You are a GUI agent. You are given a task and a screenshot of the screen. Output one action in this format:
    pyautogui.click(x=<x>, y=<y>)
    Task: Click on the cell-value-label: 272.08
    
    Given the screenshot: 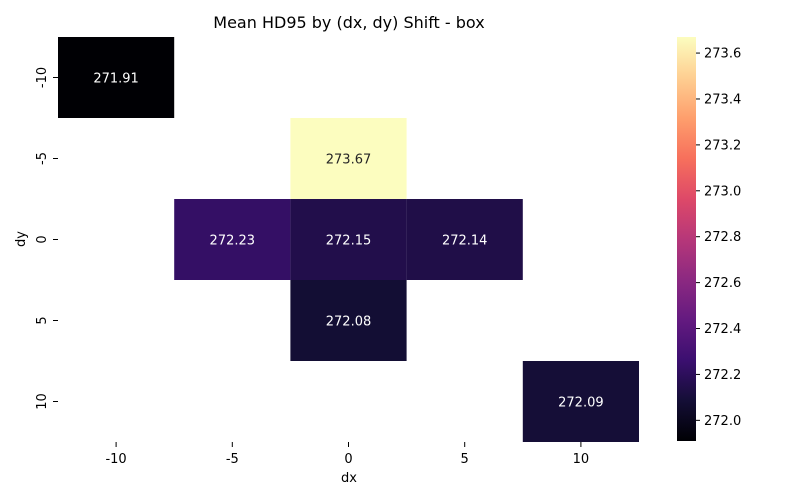 What is the action you would take?
    pyautogui.click(x=349, y=322)
    